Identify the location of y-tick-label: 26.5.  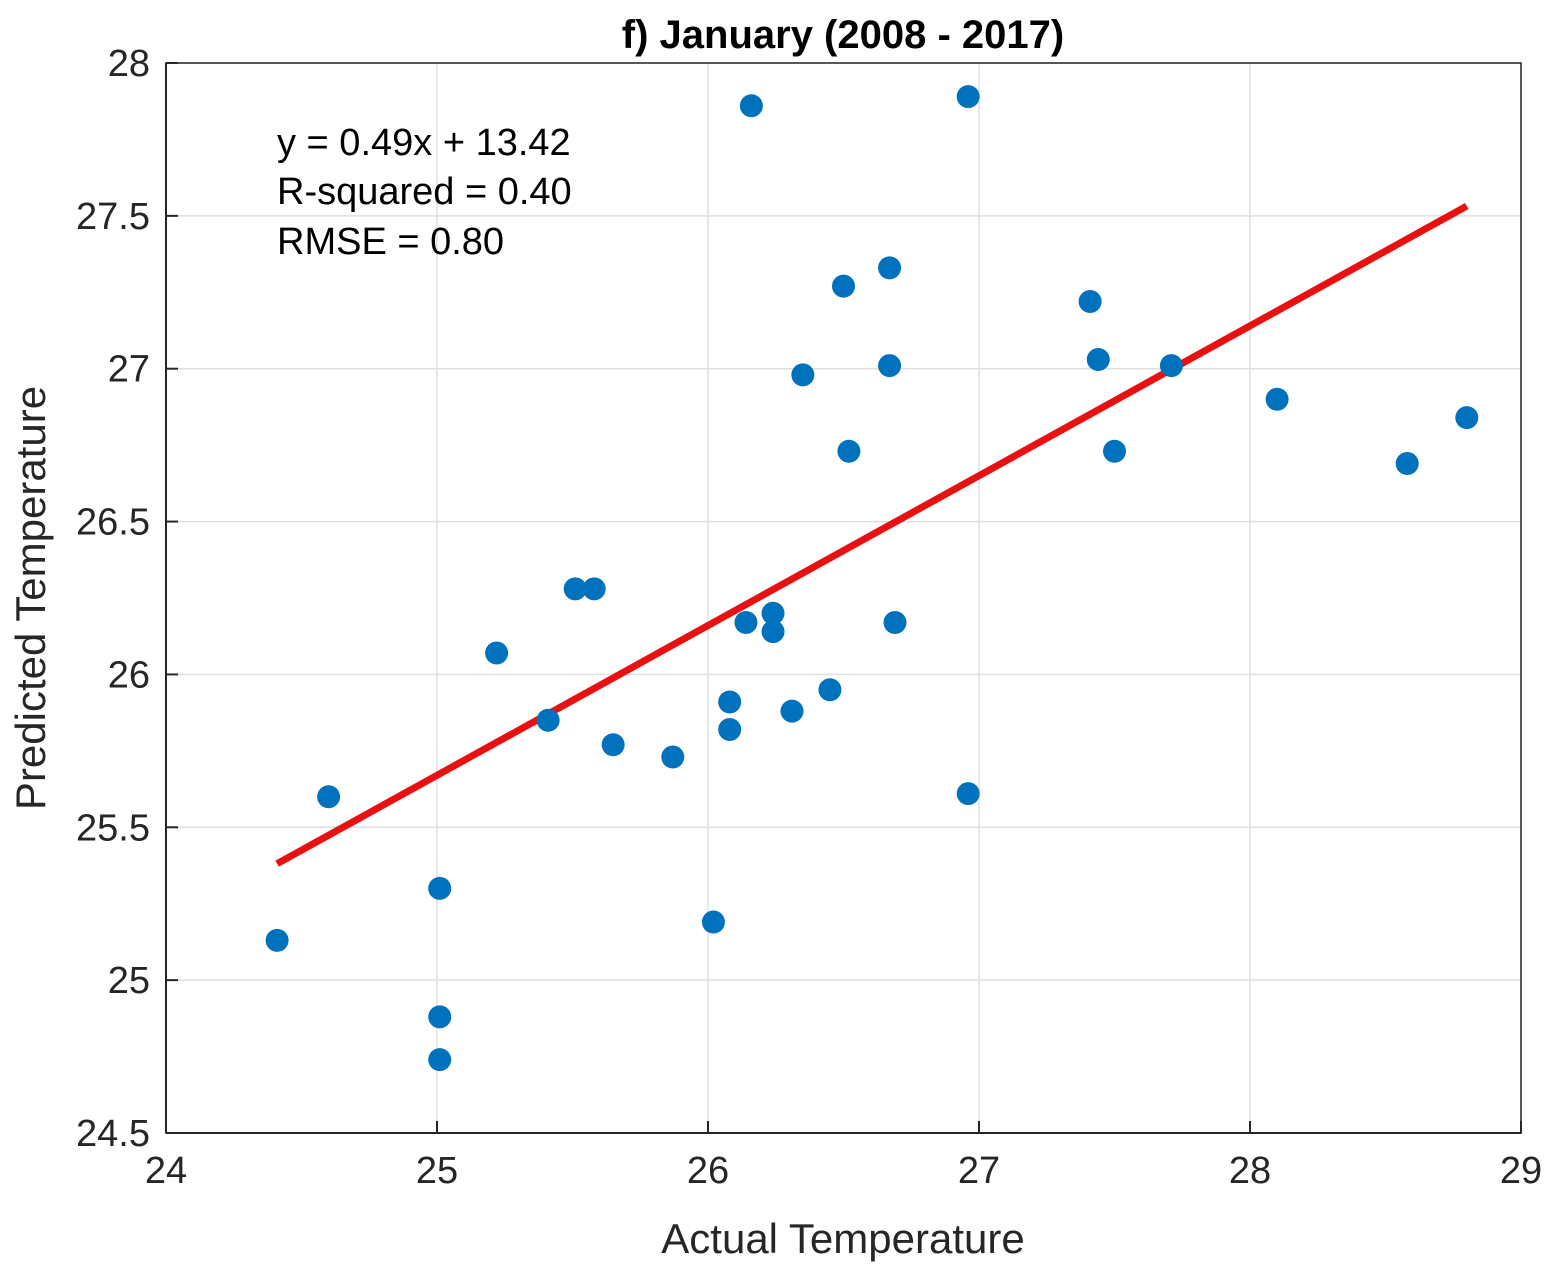
(113, 523).